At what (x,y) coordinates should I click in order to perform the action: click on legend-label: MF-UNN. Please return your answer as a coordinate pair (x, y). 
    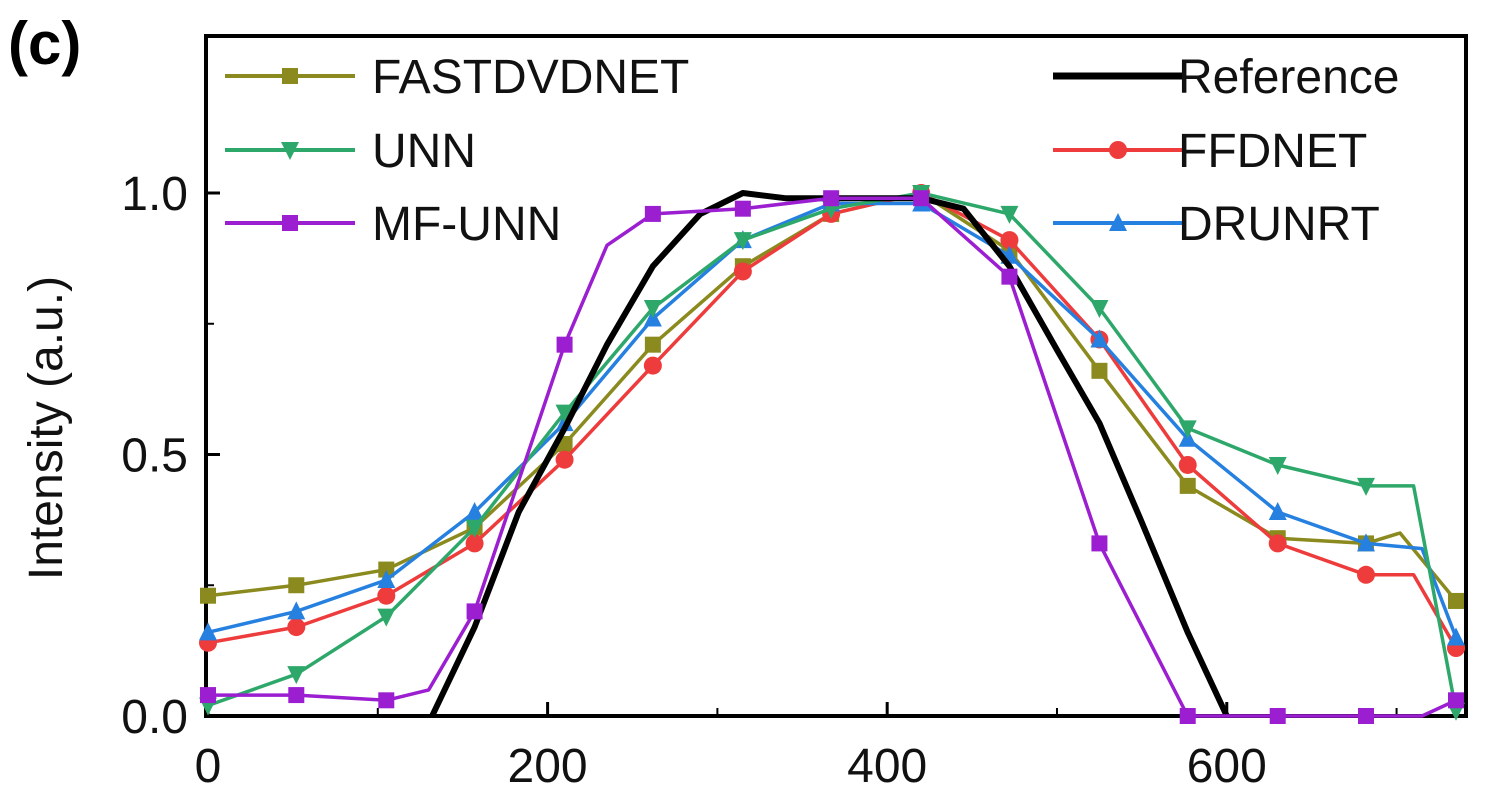
    Looking at the image, I should click on (466, 224).